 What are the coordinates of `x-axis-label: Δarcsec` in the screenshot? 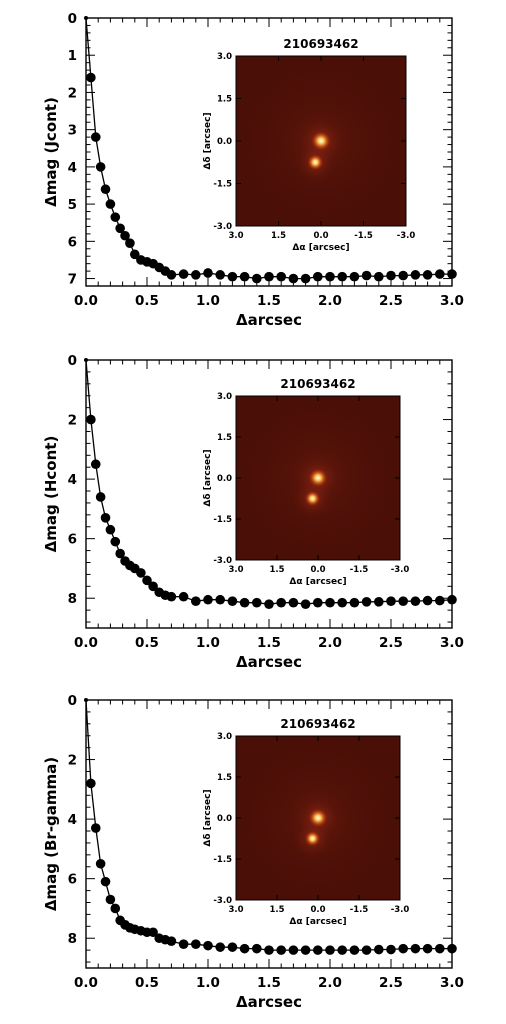 It's located at (269, 662).